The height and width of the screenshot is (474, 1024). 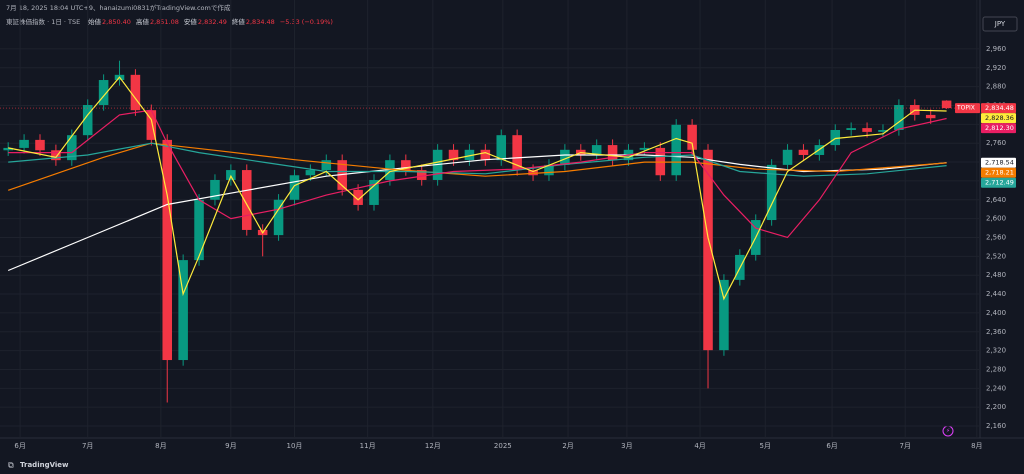 What do you see at coordinates (996, 332) in the screenshot?
I see `y-tick-label: 2,360` at bounding box center [996, 332].